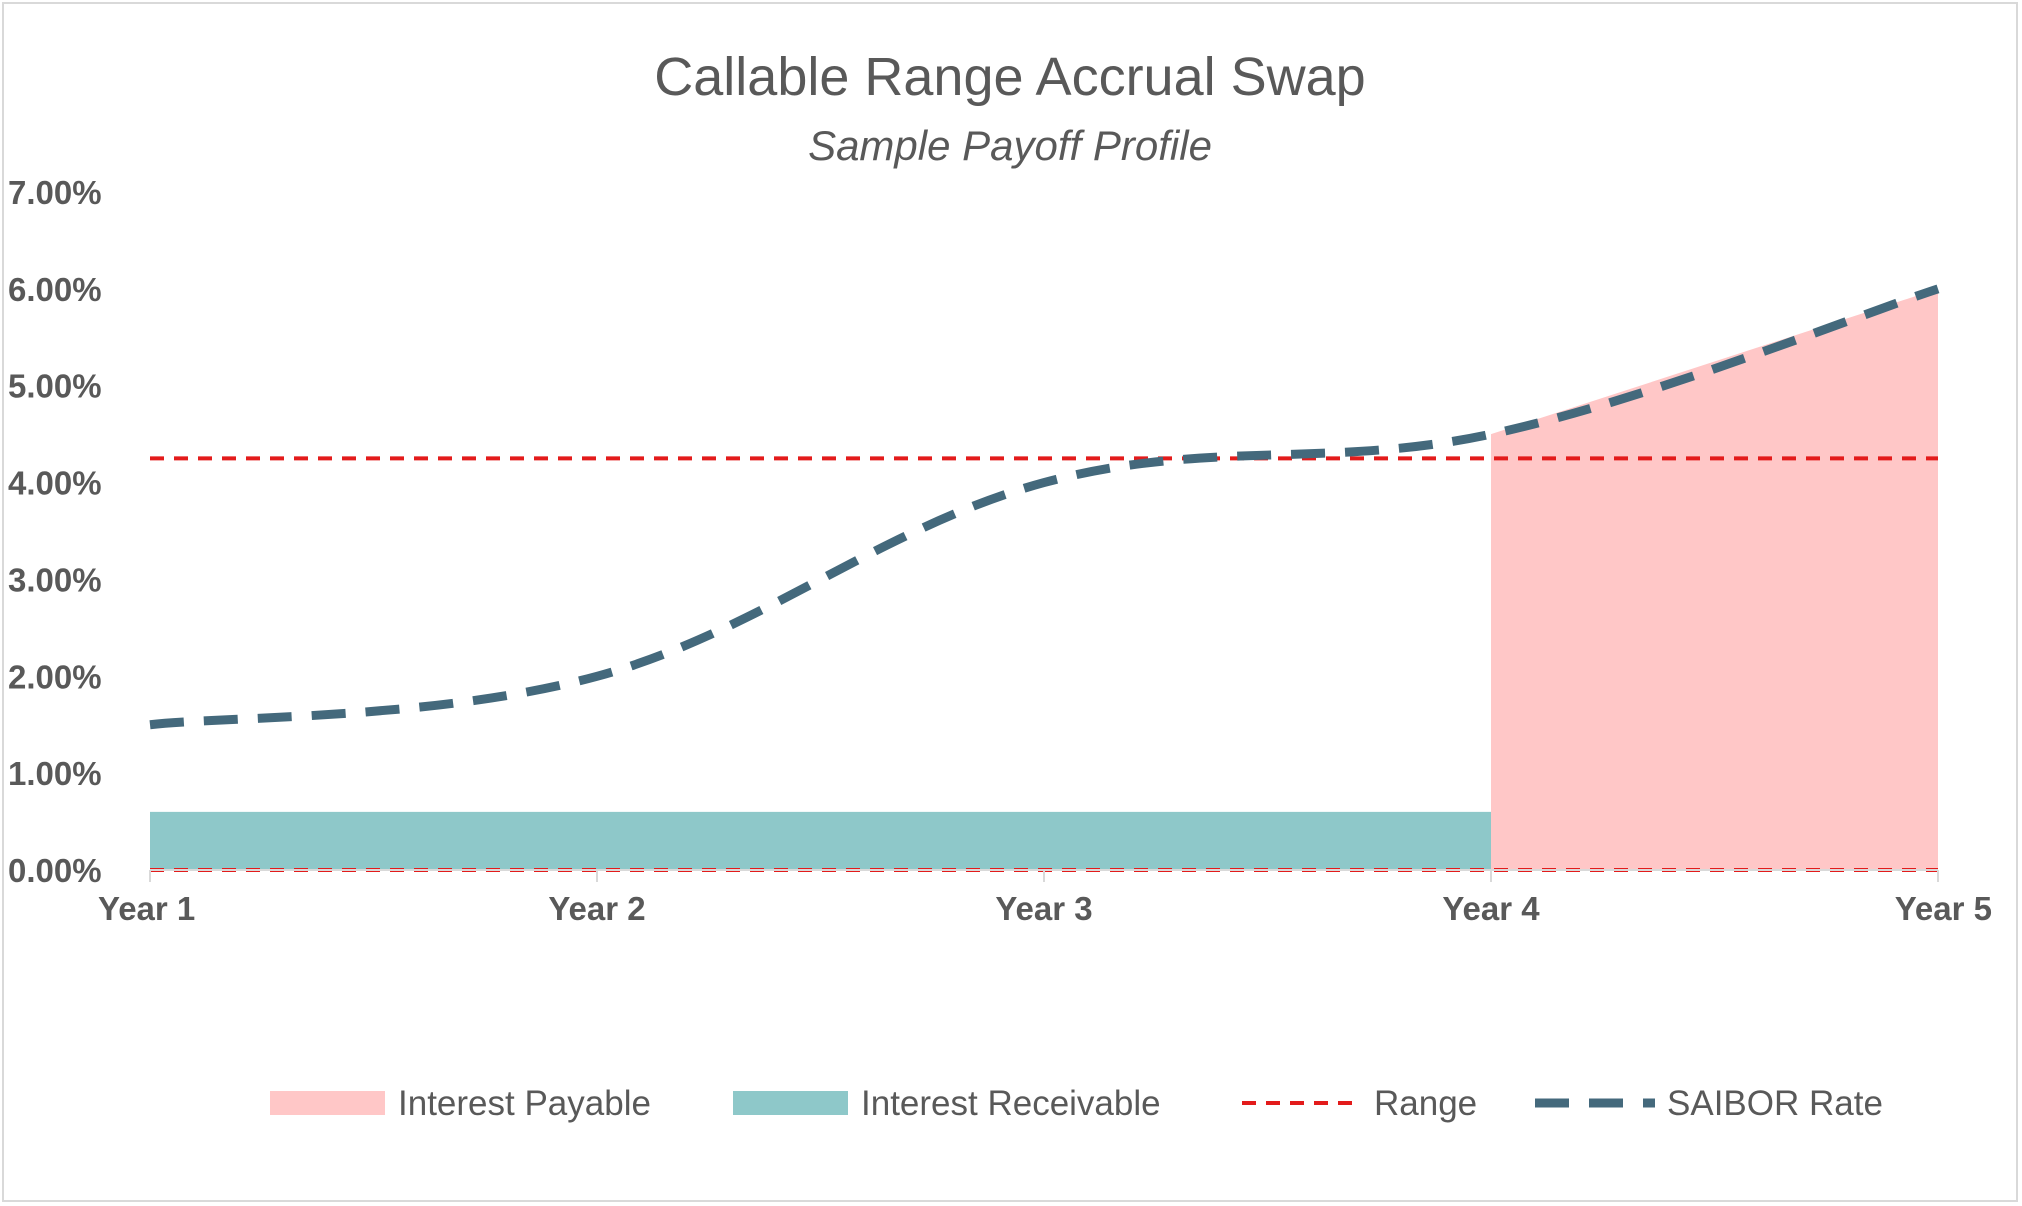 The height and width of the screenshot is (1206, 2022). I want to click on chart-subtitle: Sample Payoff Profile, so click(1010, 145).